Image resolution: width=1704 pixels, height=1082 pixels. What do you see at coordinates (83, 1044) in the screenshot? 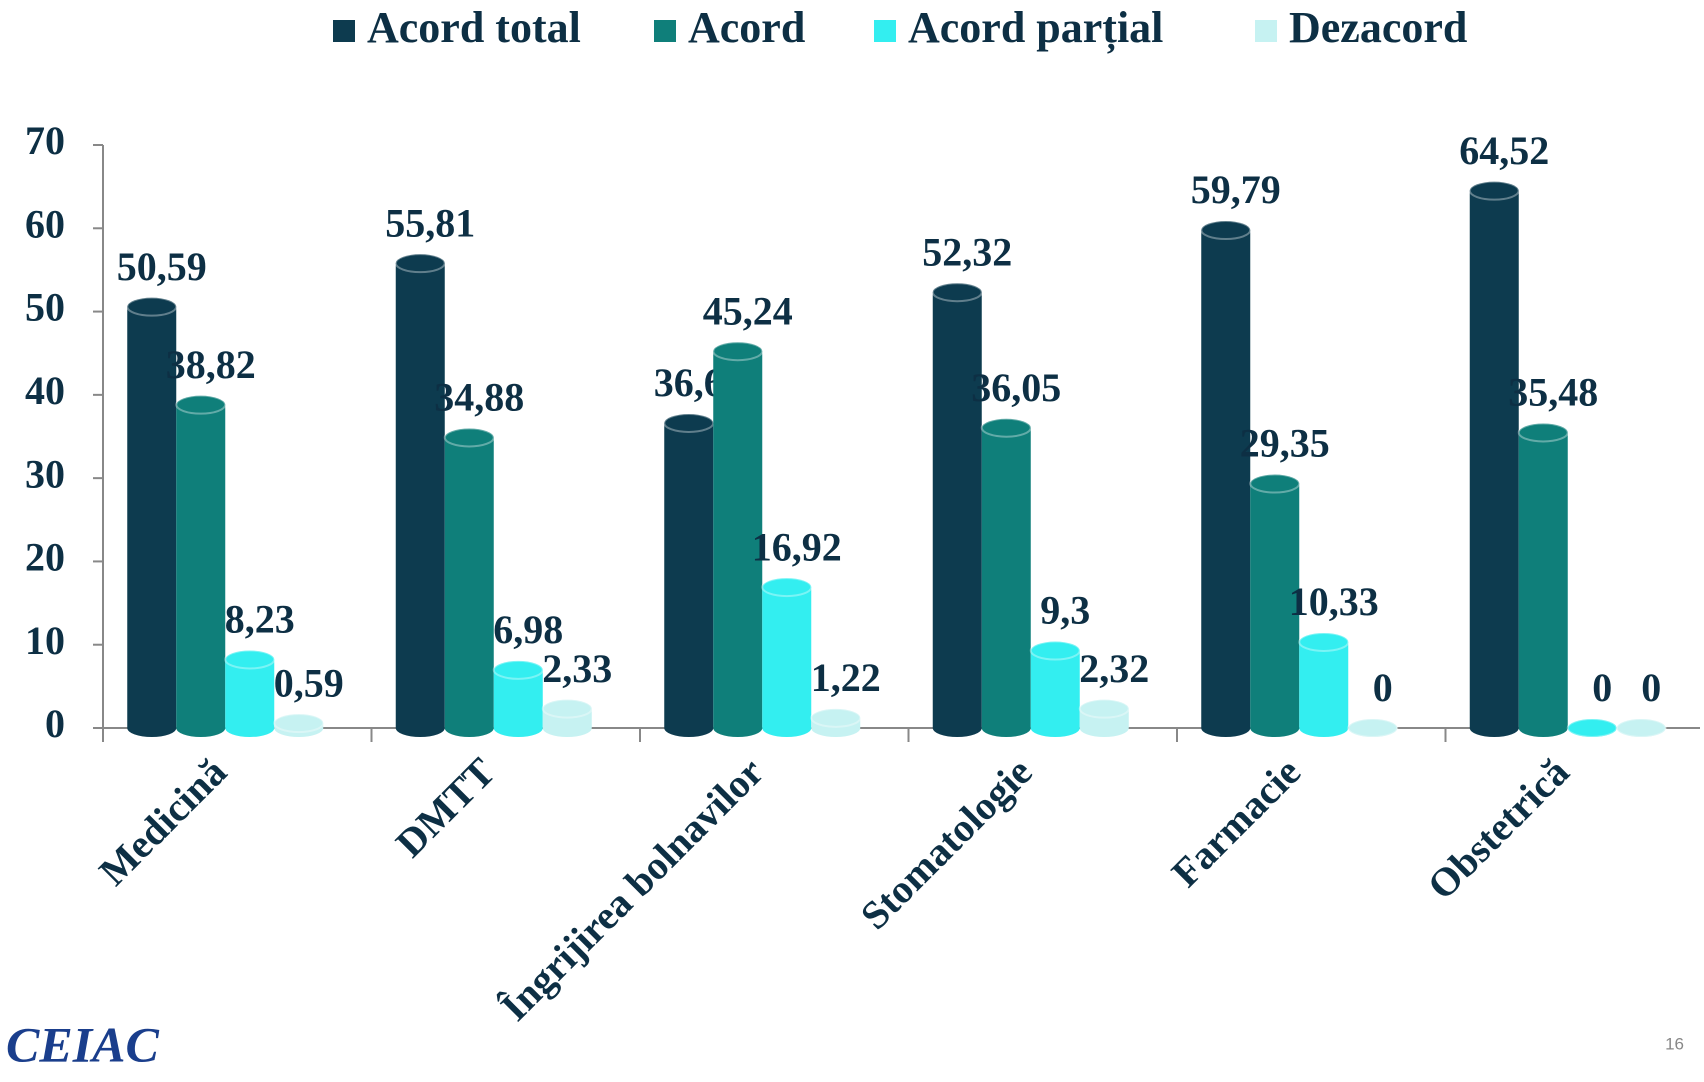
I see `logo: CEIAC` at bounding box center [83, 1044].